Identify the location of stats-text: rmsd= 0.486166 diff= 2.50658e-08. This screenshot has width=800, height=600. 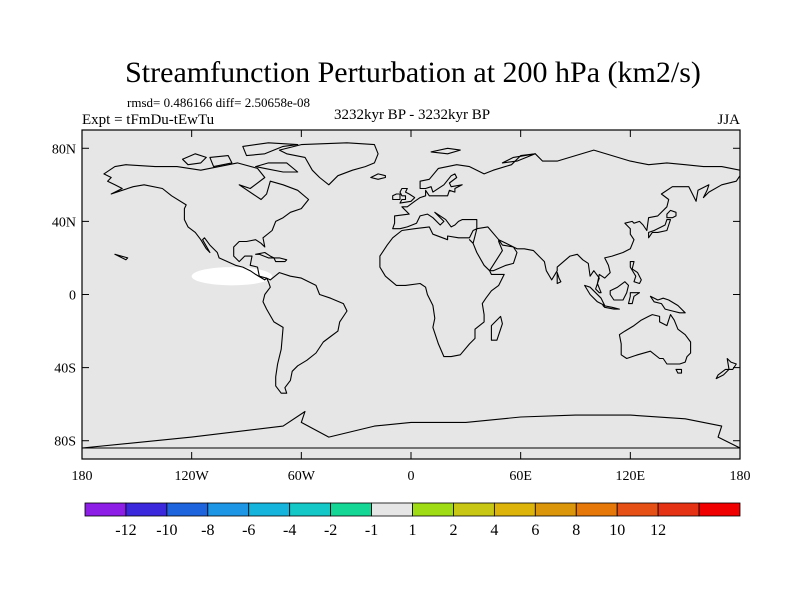
(218, 102).